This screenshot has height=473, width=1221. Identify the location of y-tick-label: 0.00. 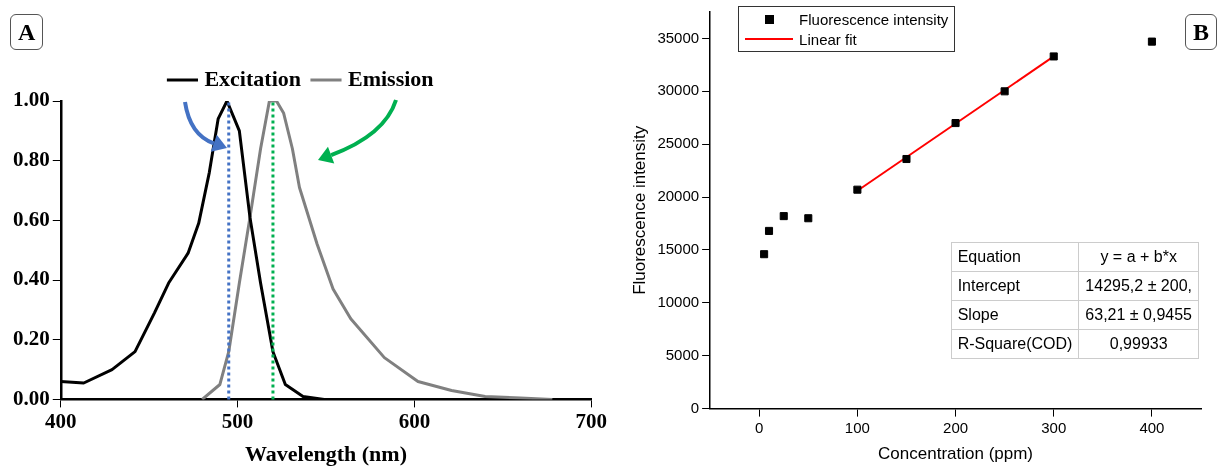
(31, 397).